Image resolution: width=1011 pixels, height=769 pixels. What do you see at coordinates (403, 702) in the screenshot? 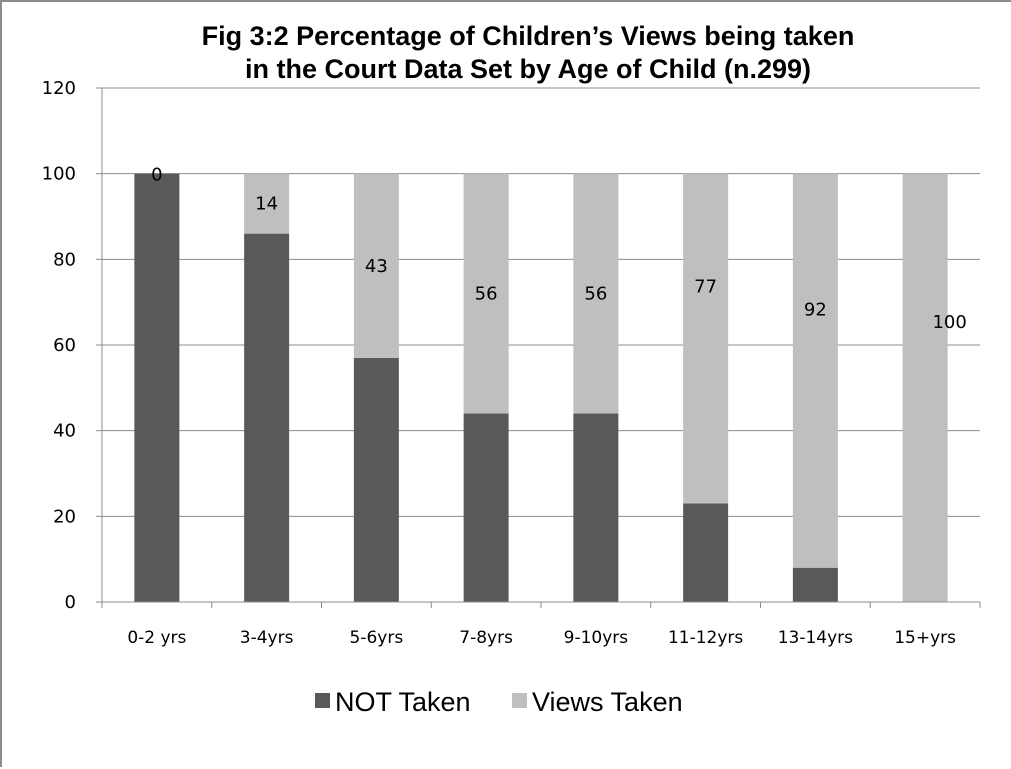
I see `legend-label: NOT Taken` at bounding box center [403, 702].